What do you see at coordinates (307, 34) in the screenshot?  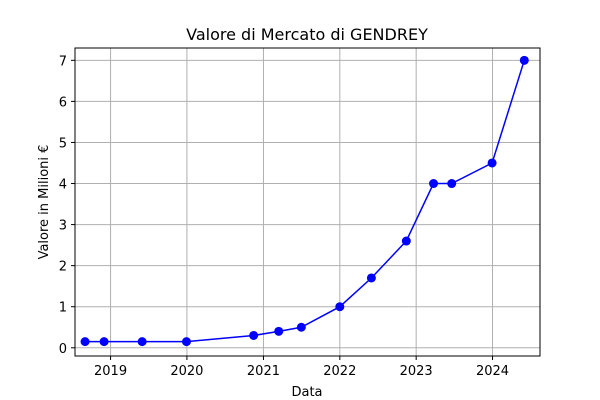 I see `chart-title: Valore di Mercato di GENDREY` at bounding box center [307, 34].